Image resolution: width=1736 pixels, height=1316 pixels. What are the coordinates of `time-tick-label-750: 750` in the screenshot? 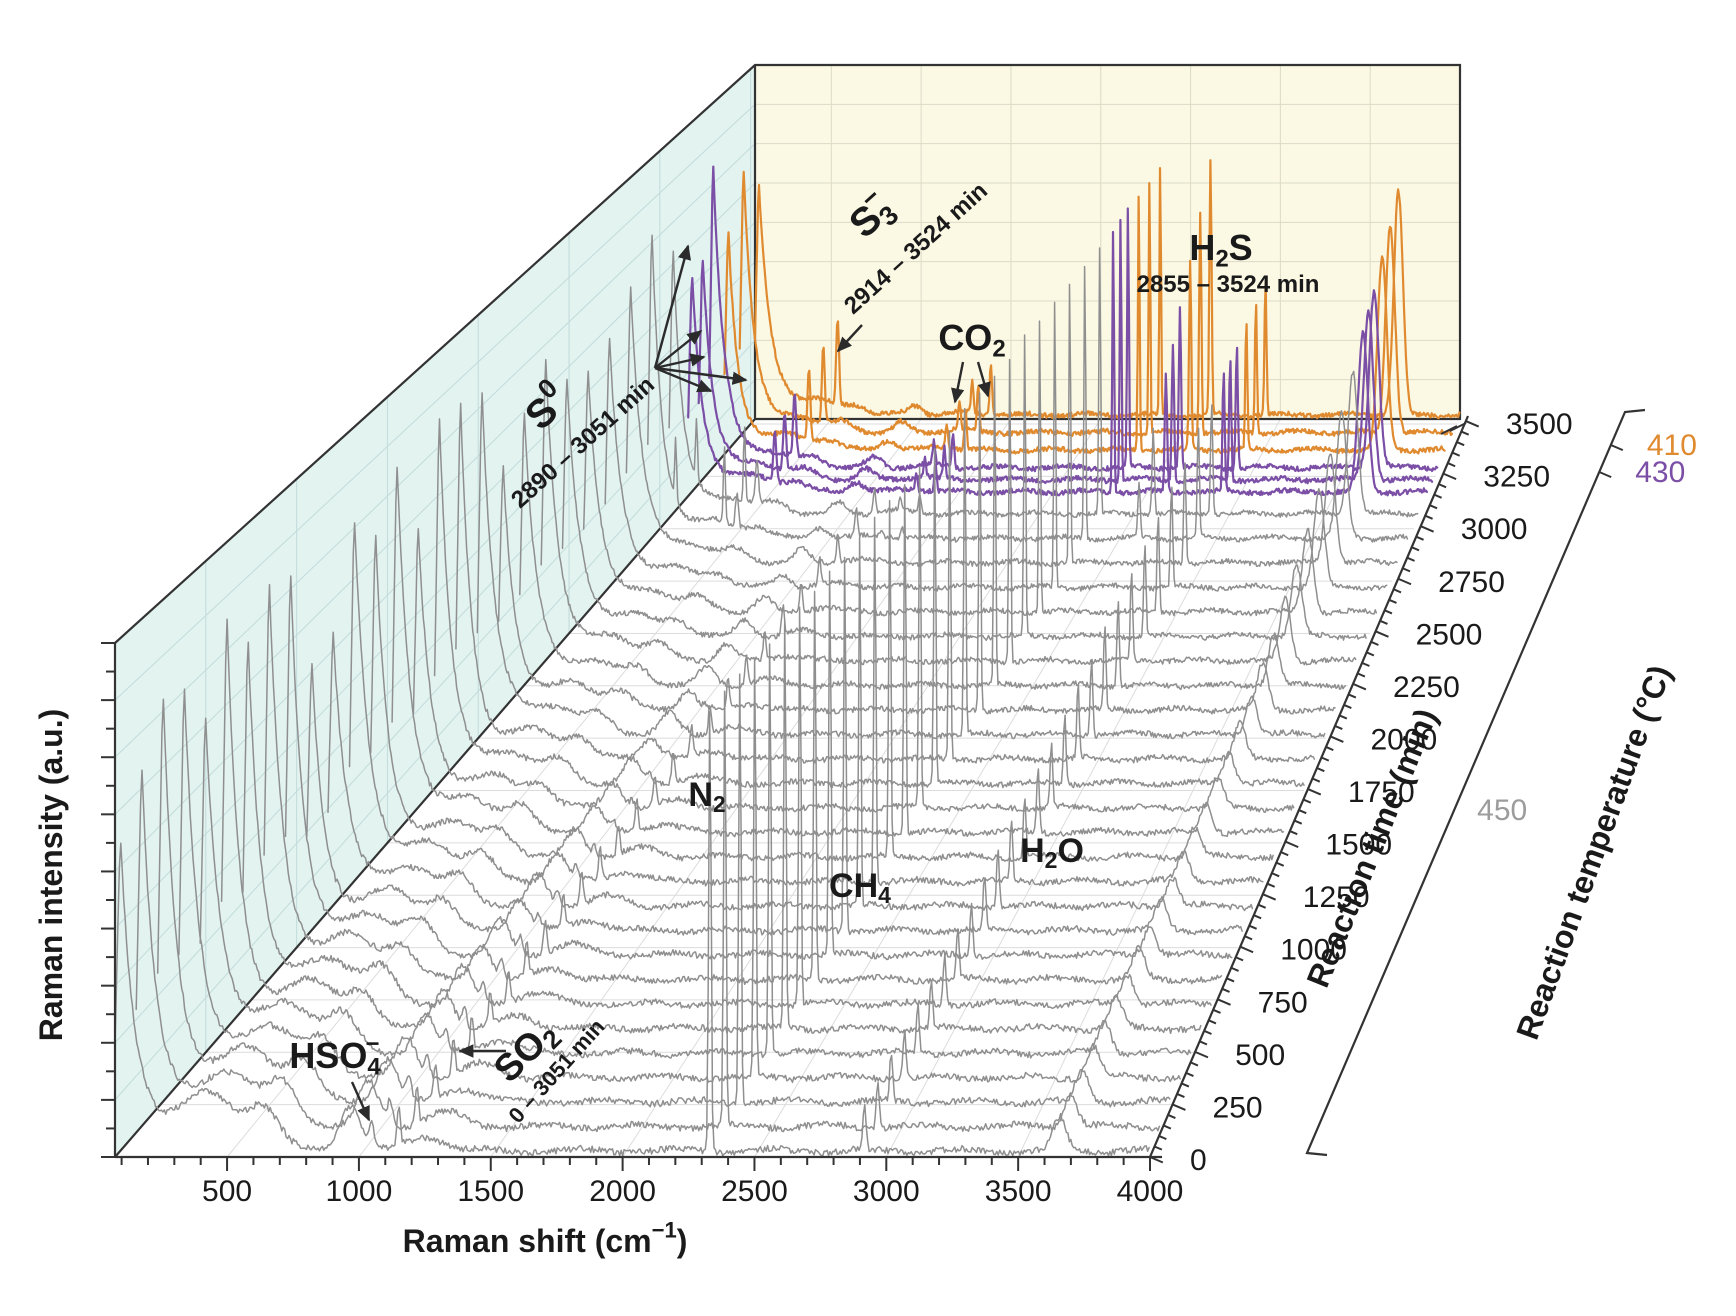 It's located at (1283, 1002).